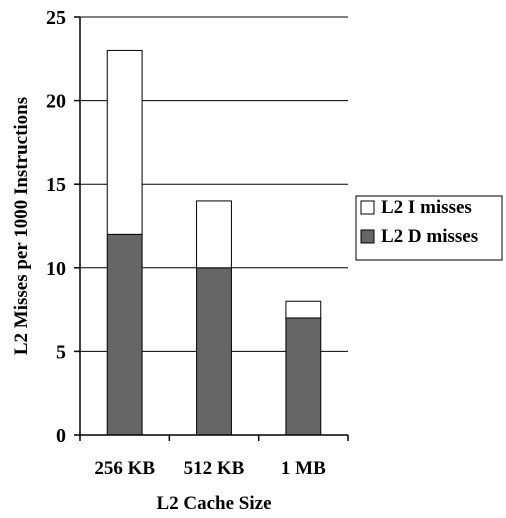  I want to click on x-tick-label: 512 KB, so click(214, 468).